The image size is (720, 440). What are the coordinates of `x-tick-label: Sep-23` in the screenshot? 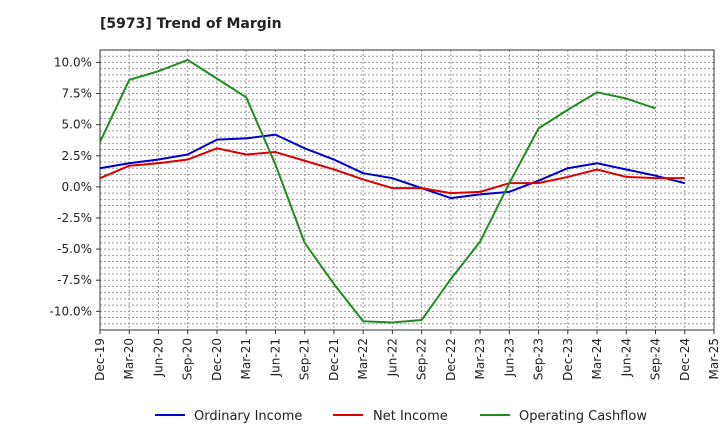 It's located at (539, 359).